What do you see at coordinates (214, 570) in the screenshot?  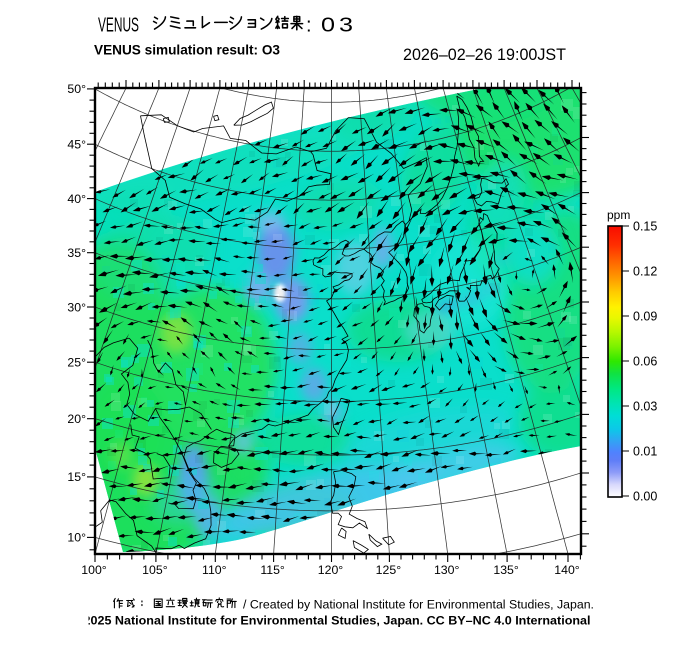 I see `svg-text: 110°` at bounding box center [214, 570].